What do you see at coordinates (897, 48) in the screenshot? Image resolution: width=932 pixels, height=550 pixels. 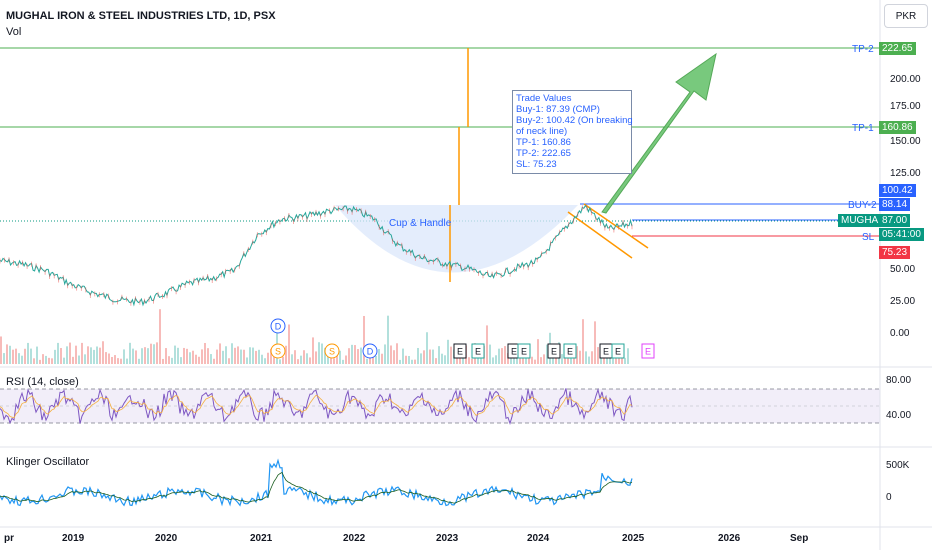 I see `tp2-value-tag: 222.65` at bounding box center [897, 48].